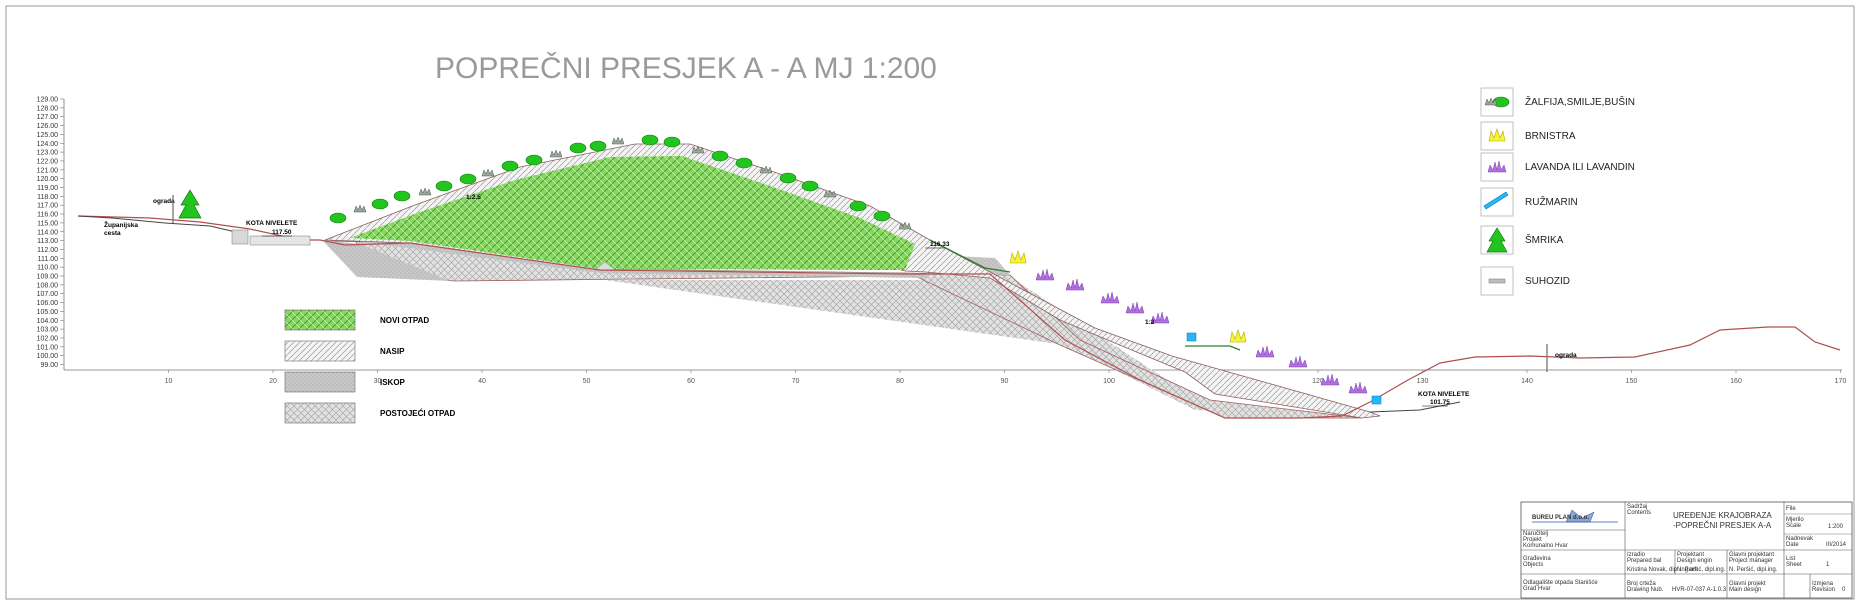 The image size is (1860, 609). Describe the element at coordinates (1005, 381) in the screenshot. I see `x-tick-label: 90` at that location.